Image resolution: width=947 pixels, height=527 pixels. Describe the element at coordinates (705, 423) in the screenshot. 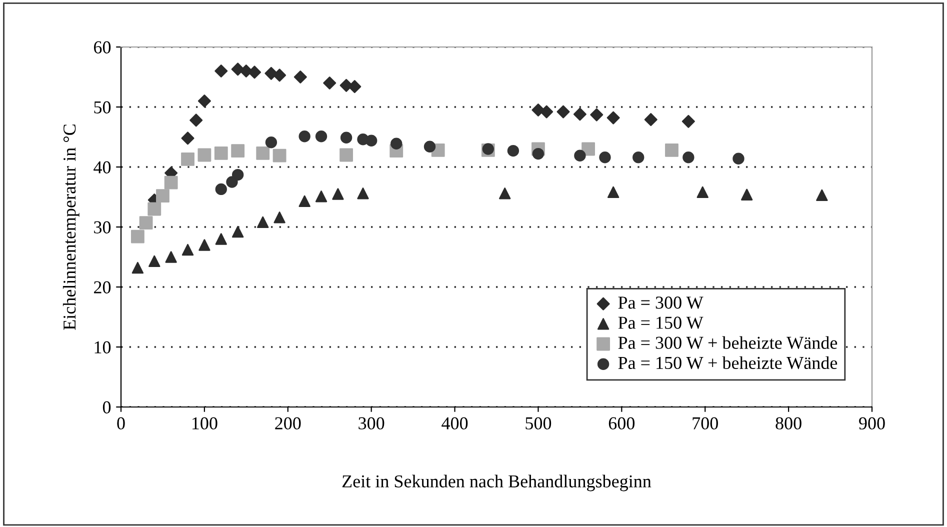

I see `x-tick-label: 700` at that location.